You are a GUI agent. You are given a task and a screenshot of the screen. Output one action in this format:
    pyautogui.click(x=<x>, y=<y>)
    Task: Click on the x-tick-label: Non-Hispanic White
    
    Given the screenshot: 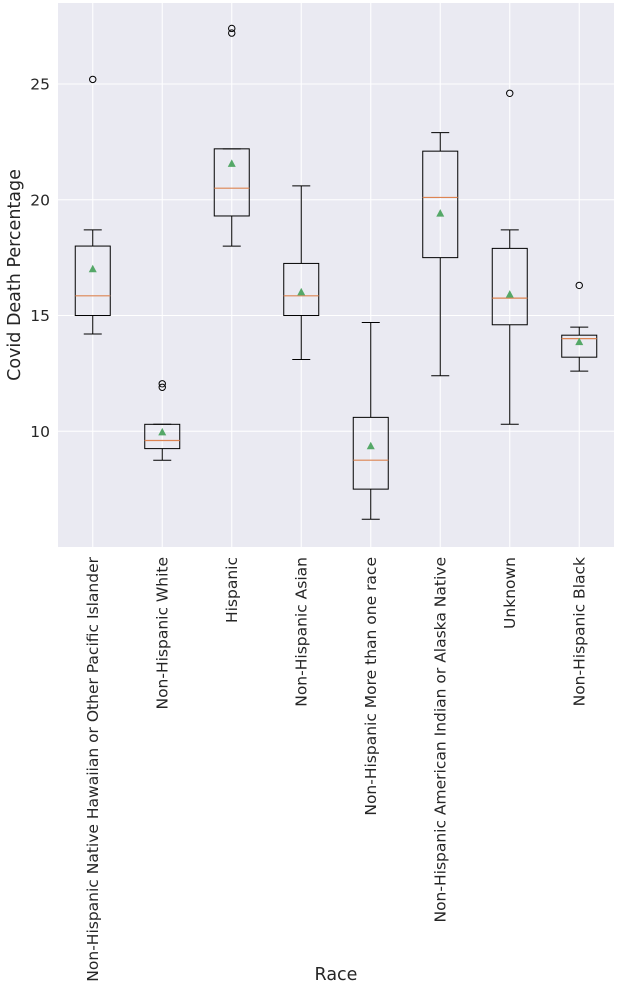 What is the action you would take?
    pyautogui.click(x=162, y=633)
    